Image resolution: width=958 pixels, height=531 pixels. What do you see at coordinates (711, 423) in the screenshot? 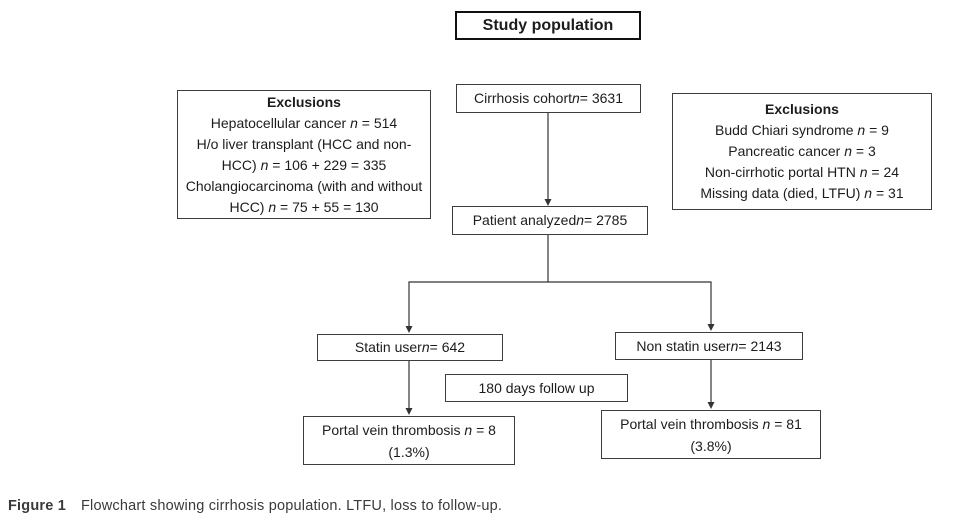
I see `pvt-non-statin-line: Portal vein thrombosis n = 81` at bounding box center [711, 423].